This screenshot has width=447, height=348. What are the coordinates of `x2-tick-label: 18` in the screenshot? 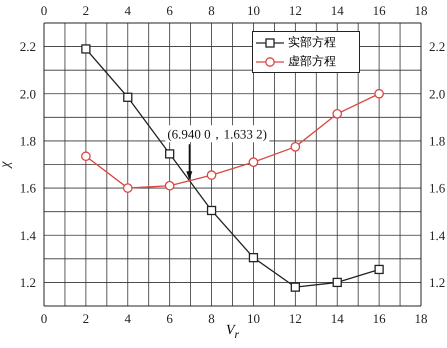 It's located at (421, 318).